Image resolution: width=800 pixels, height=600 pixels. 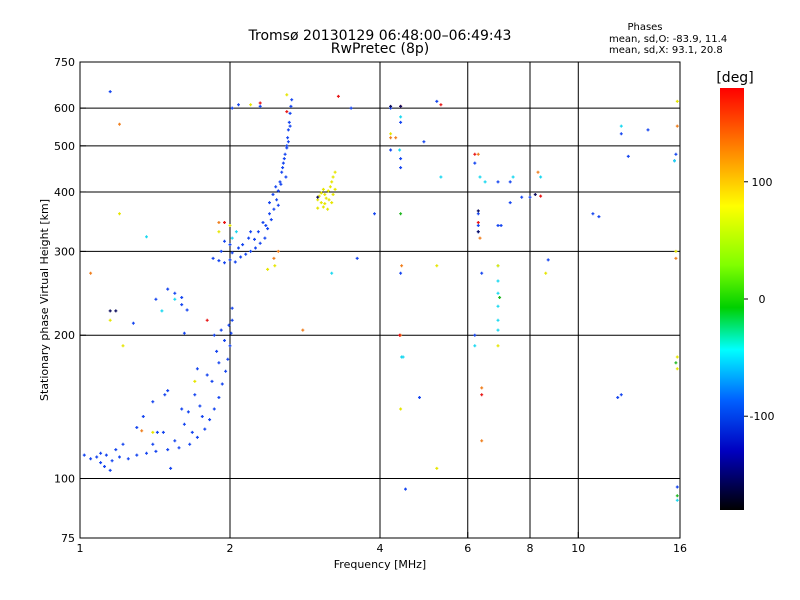 I want to click on stats-line-o: mean, sd,O: -83.9, 11.4, so click(x=668, y=39).